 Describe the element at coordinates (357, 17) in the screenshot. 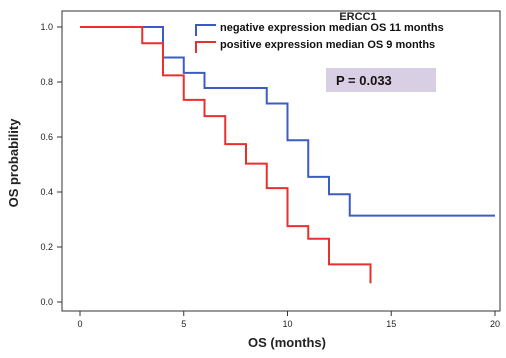

I see `legend-title: ERCC1` at that location.